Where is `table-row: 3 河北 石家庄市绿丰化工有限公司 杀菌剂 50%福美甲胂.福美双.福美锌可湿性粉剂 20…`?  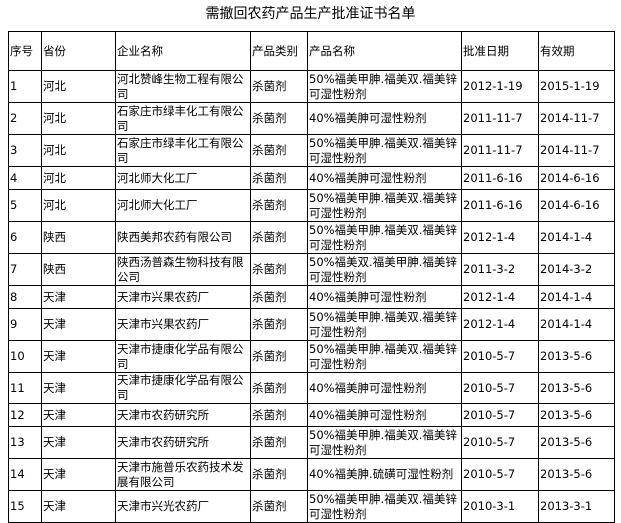
table-row: 3 河北 石家庄市绿丰化工有限公司 杀菌剂 50%福美甲胂.福美双.福美锌可湿性粉剂 20… is located at coordinates (311, 150).